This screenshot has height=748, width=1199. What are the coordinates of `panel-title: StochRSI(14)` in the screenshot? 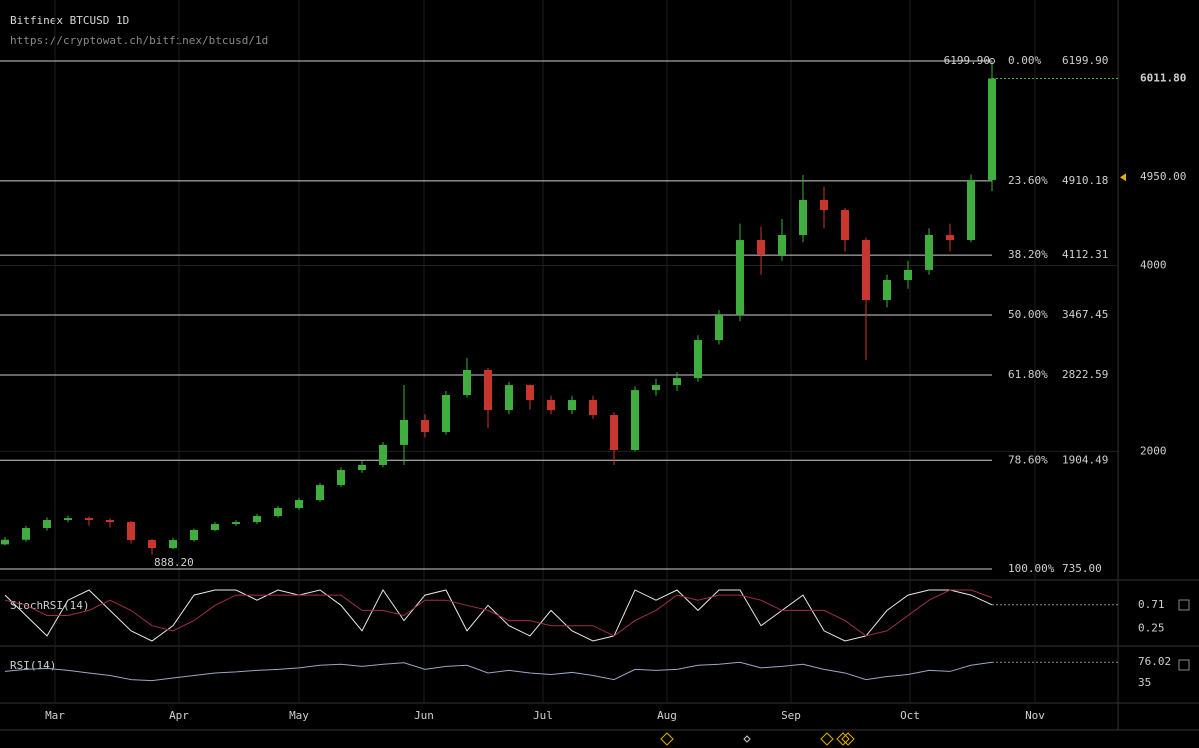 It's located at (49, 605).